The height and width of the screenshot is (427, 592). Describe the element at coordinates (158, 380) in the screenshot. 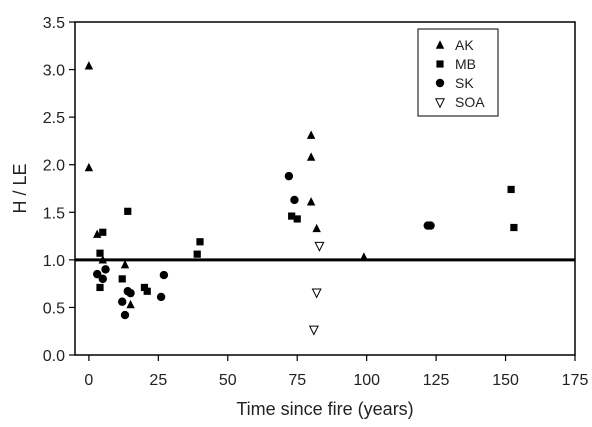

I see `x-tick-label: 25` at that location.